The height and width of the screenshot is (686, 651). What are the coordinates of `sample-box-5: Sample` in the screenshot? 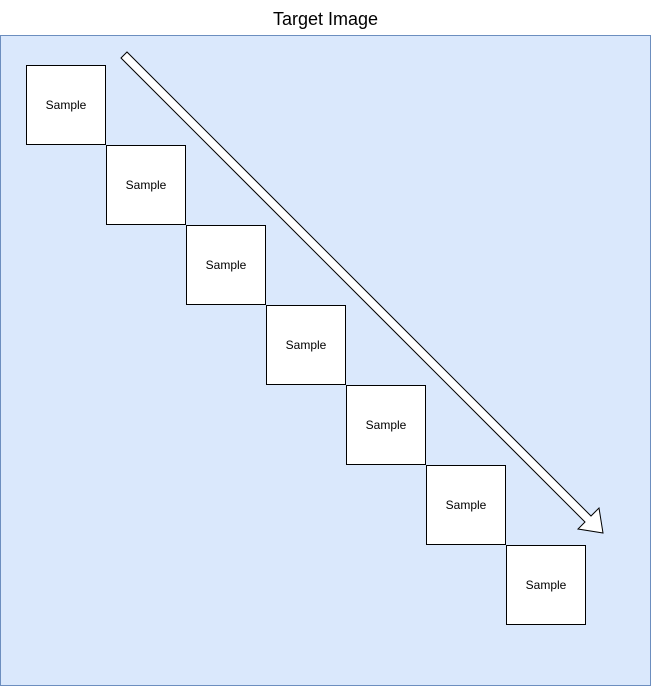 It's located at (386, 425).